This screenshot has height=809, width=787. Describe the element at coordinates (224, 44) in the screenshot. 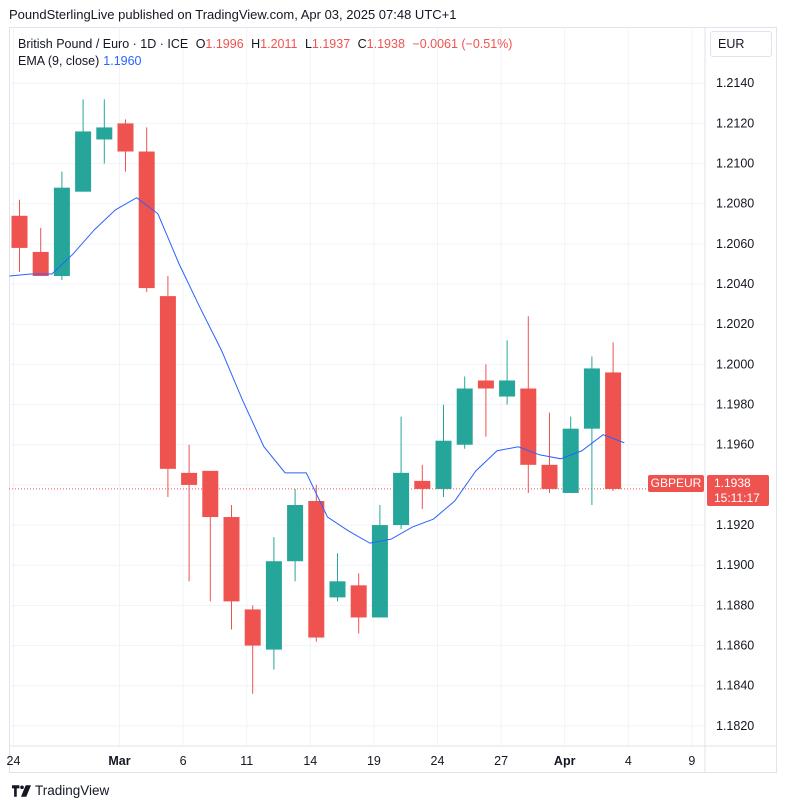

I see `open-value: 1.1996` at that location.